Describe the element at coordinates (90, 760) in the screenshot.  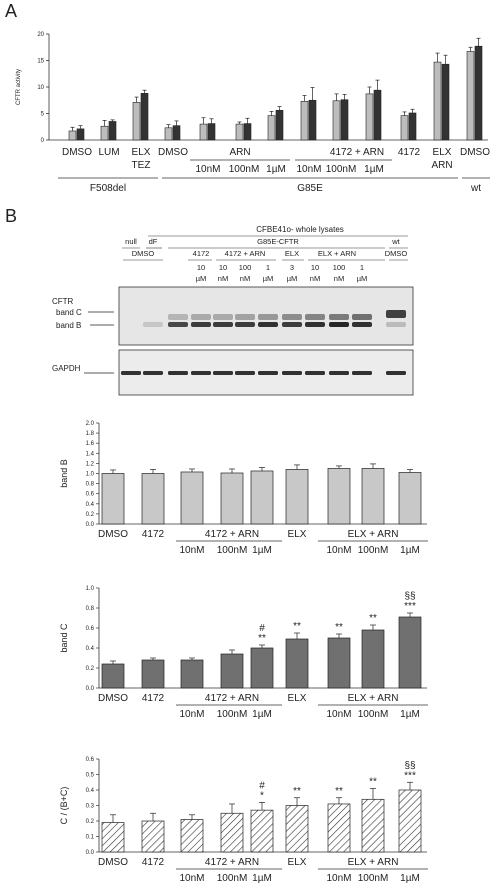
I see `y-tick-label: 0.6` at that location.